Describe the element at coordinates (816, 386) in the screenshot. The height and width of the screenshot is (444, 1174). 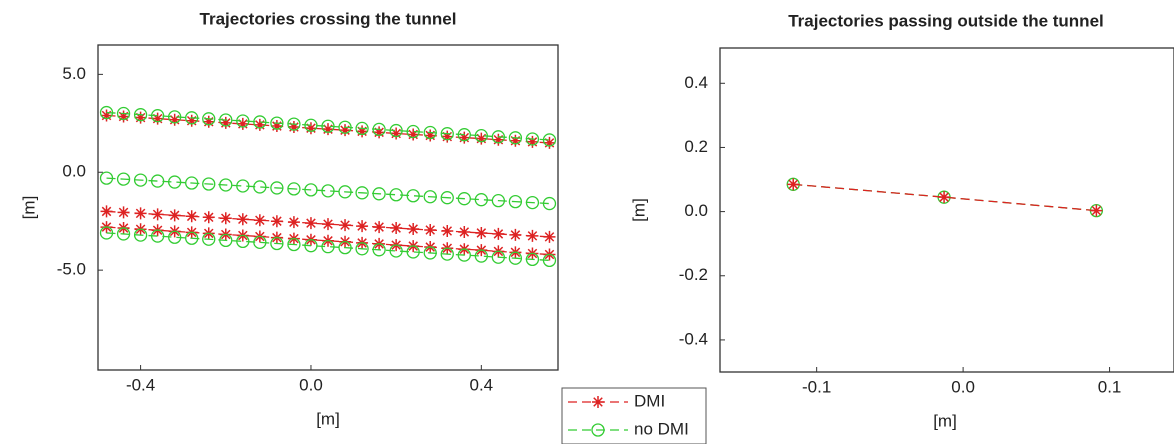
I see `x-tick-label: -0.1` at that location.